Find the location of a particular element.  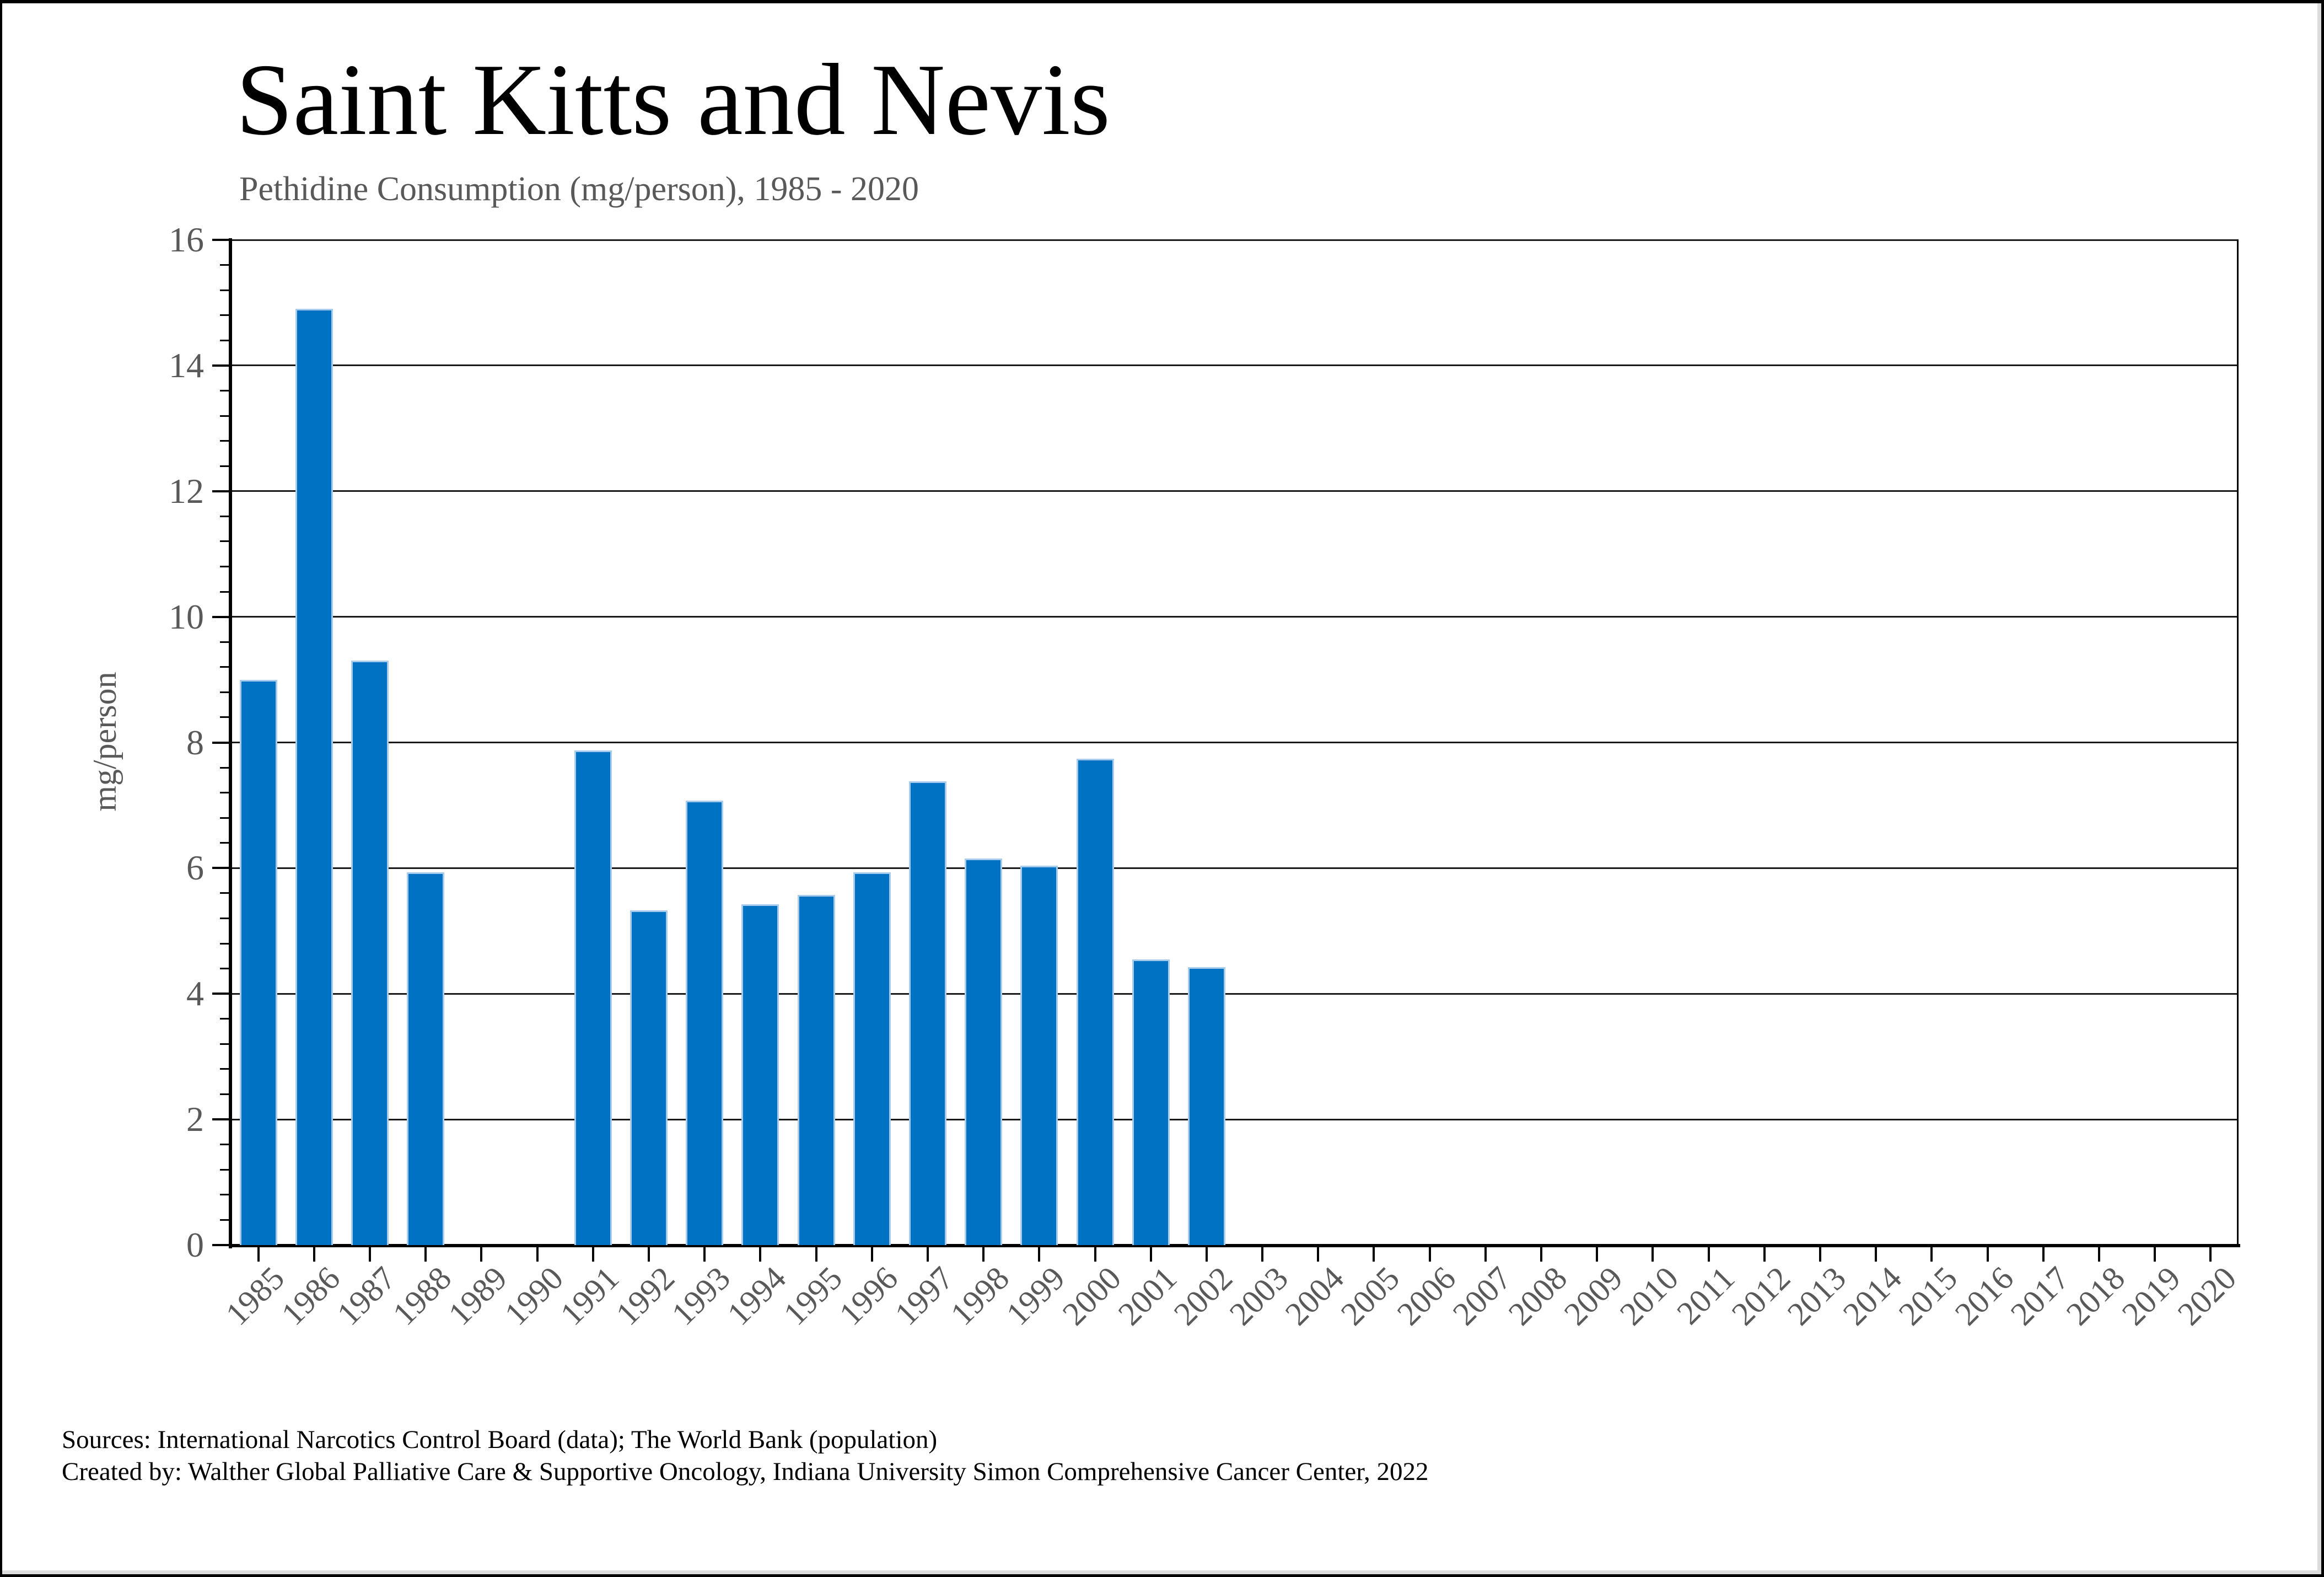

x-tick-1995 is located at coordinates (816, 1255).